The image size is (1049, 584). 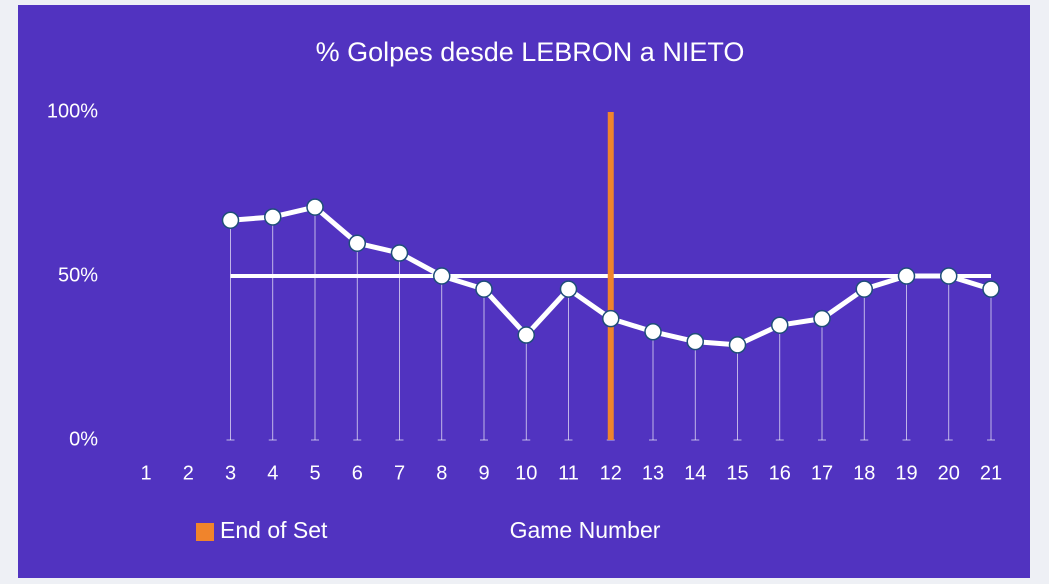 What do you see at coordinates (585, 530) in the screenshot?
I see `x-axis-label: Game Number` at bounding box center [585, 530].